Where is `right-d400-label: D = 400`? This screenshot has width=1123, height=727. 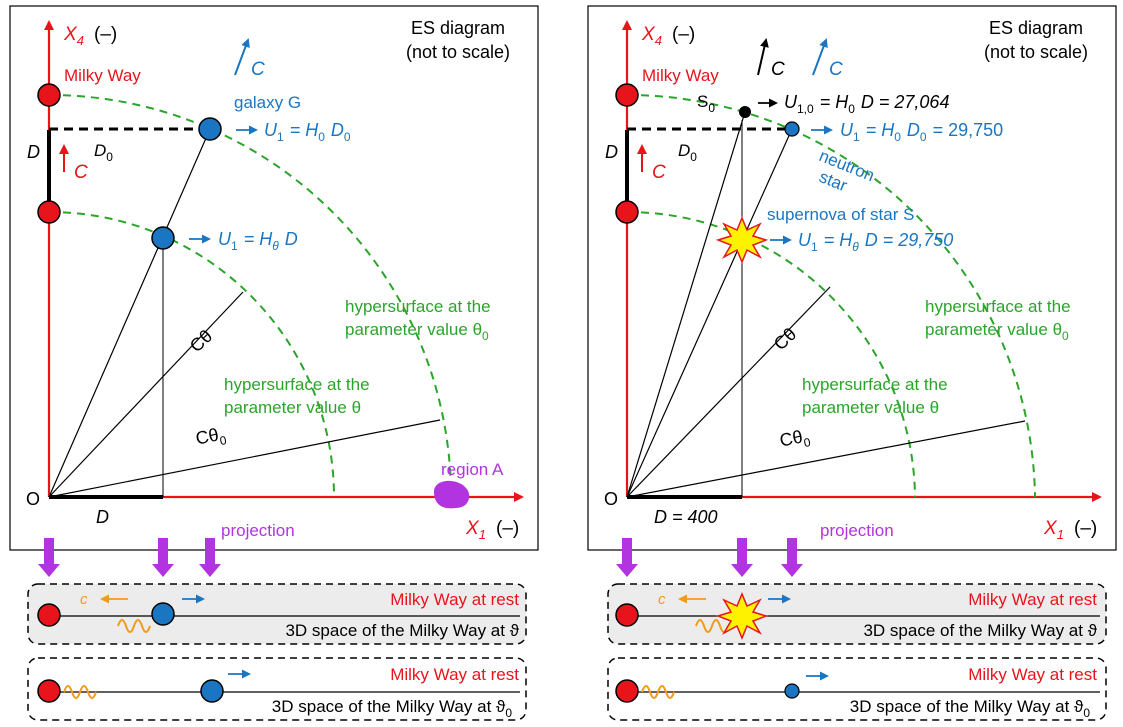
right-d400-label: D = 400 is located at coordinates (686, 517).